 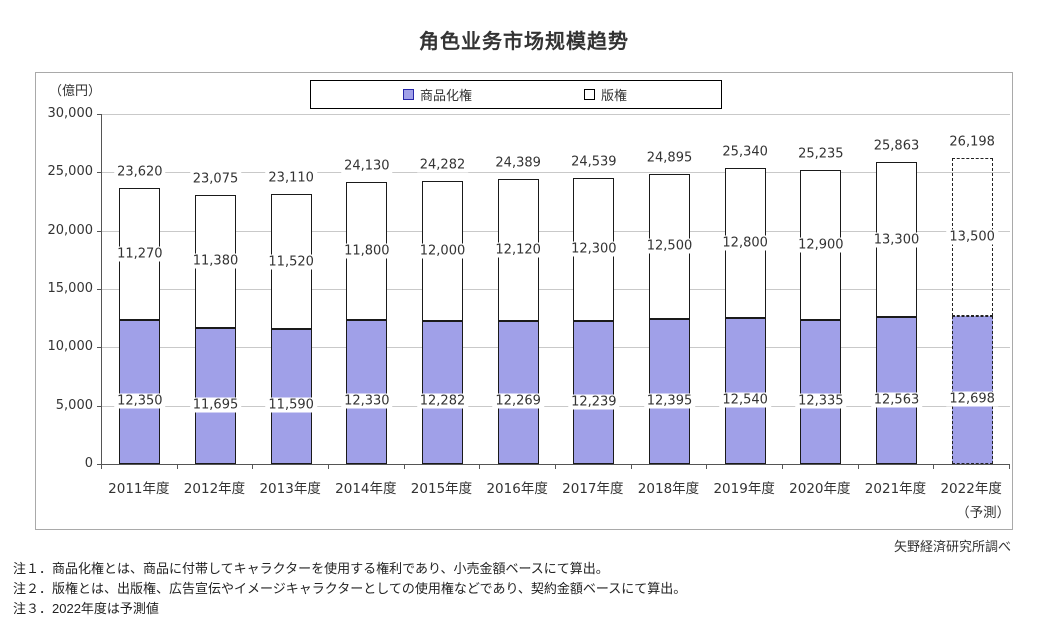 I want to click on data-label-merchandising-rights: 11,590, so click(x=291, y=405).